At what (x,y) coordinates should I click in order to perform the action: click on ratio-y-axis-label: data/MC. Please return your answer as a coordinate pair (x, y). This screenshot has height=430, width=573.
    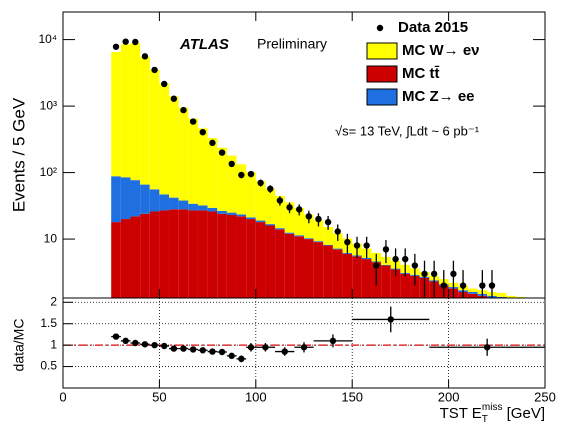
    Looking at the image, I should click on (19, 345).